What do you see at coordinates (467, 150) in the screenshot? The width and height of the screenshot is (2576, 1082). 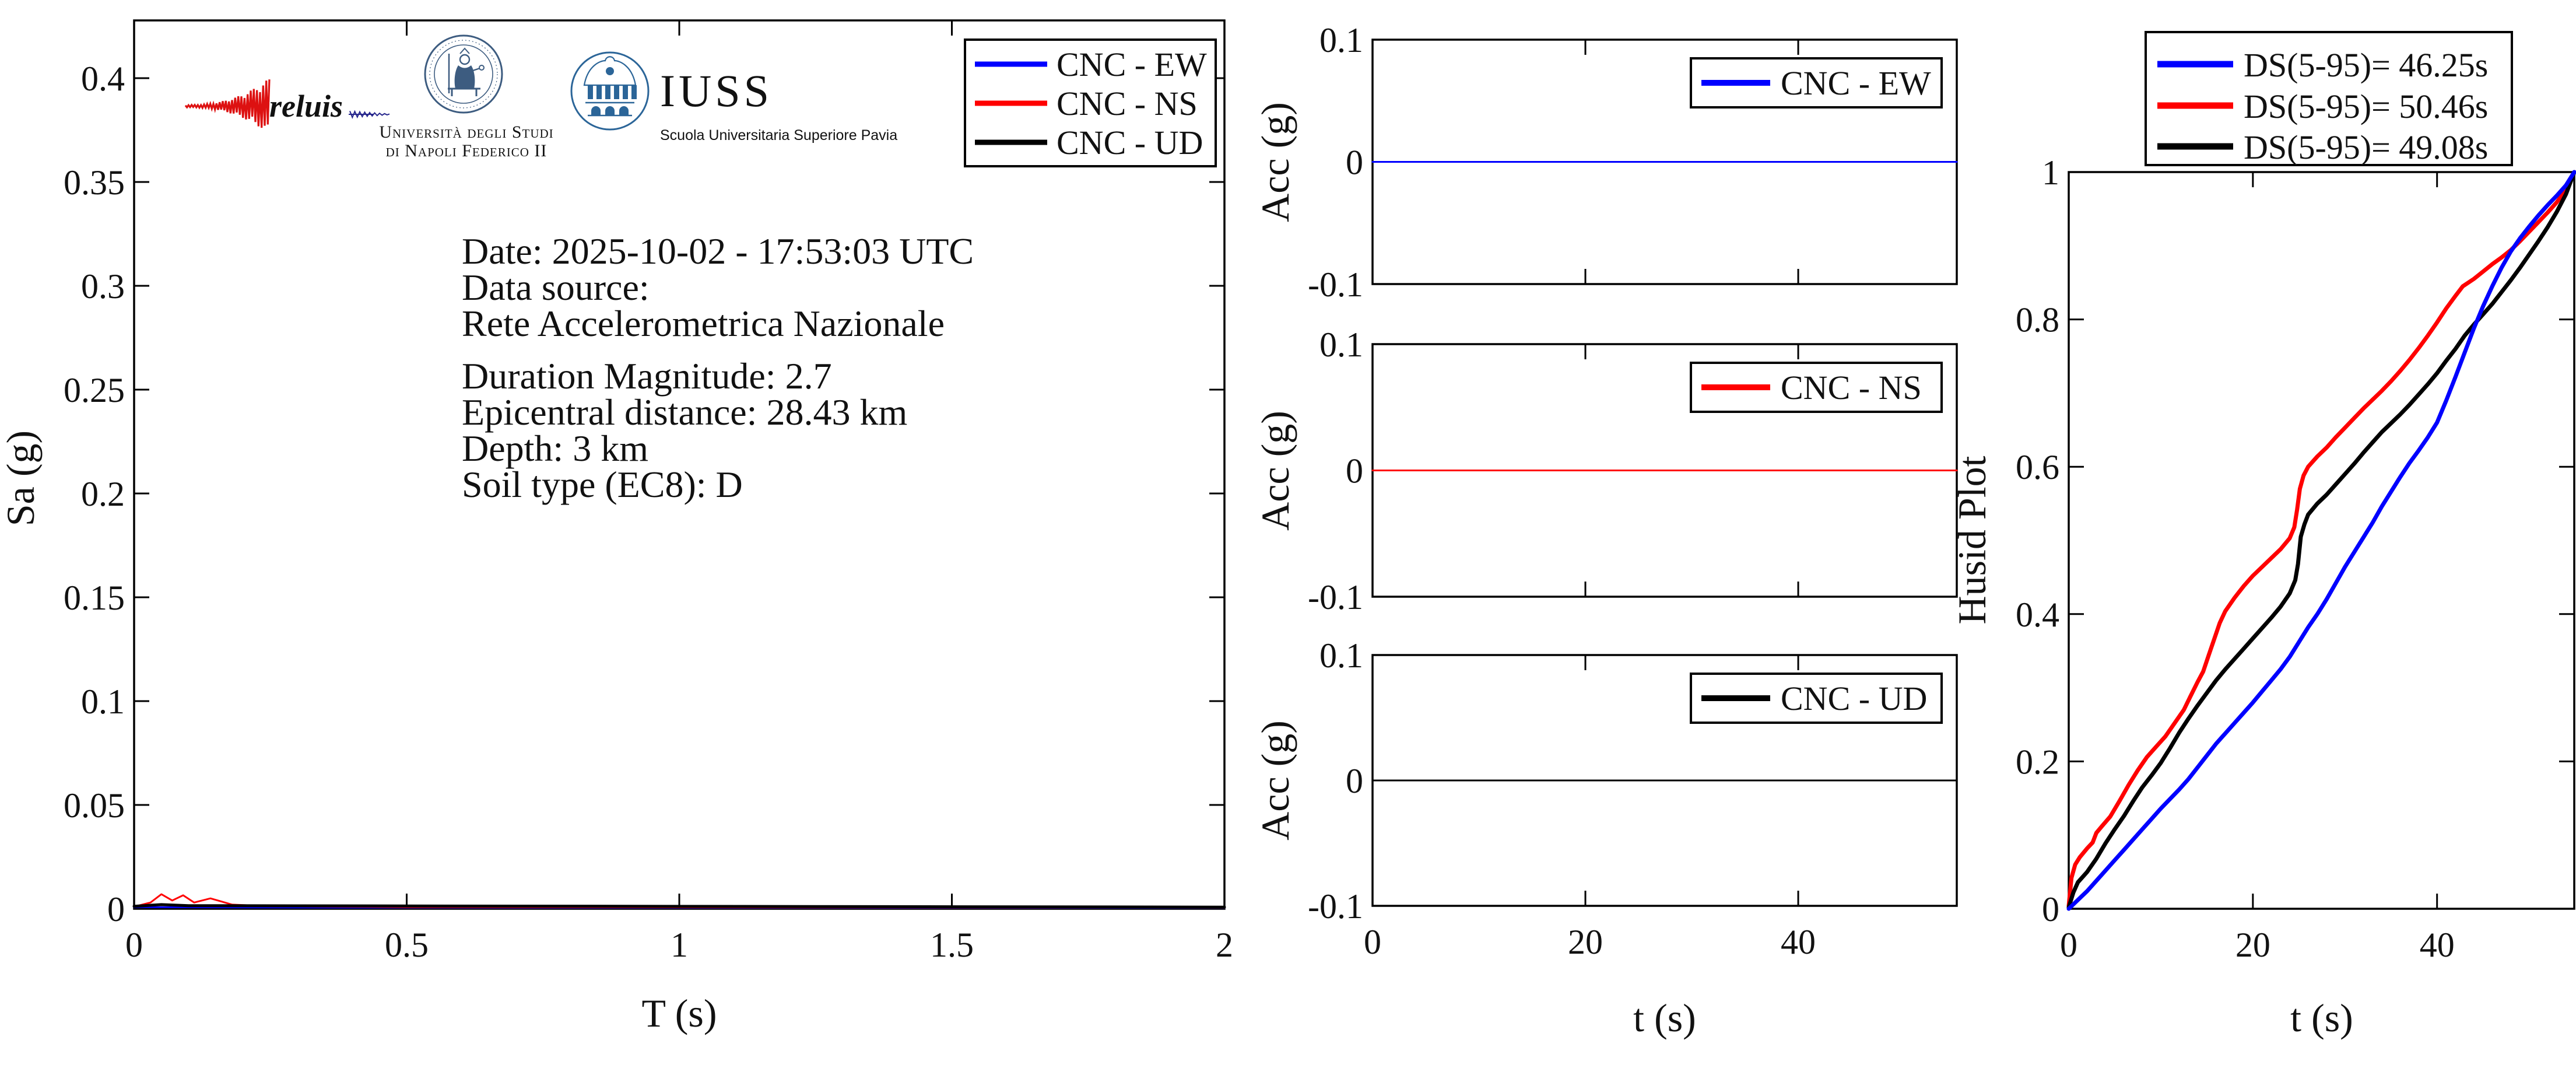 I see `unina-caption-line2: di Napoli Federico II` at bounding box center [467, 150].